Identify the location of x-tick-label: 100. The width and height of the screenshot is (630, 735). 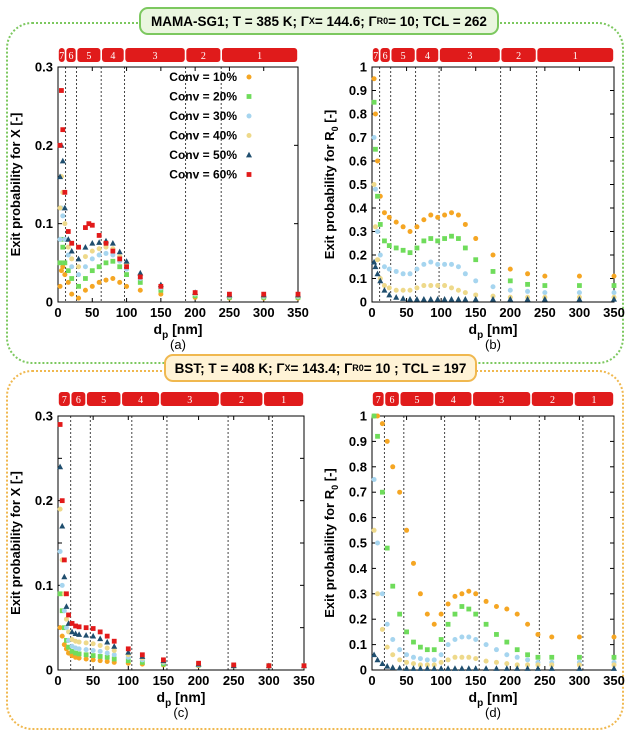
(441, 312).